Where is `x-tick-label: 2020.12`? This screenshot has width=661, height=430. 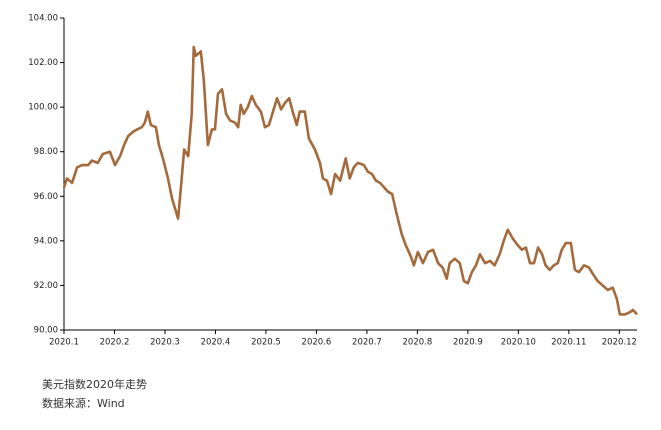
x-tick-label: 2020.12 is located at coordinates (619, 343).